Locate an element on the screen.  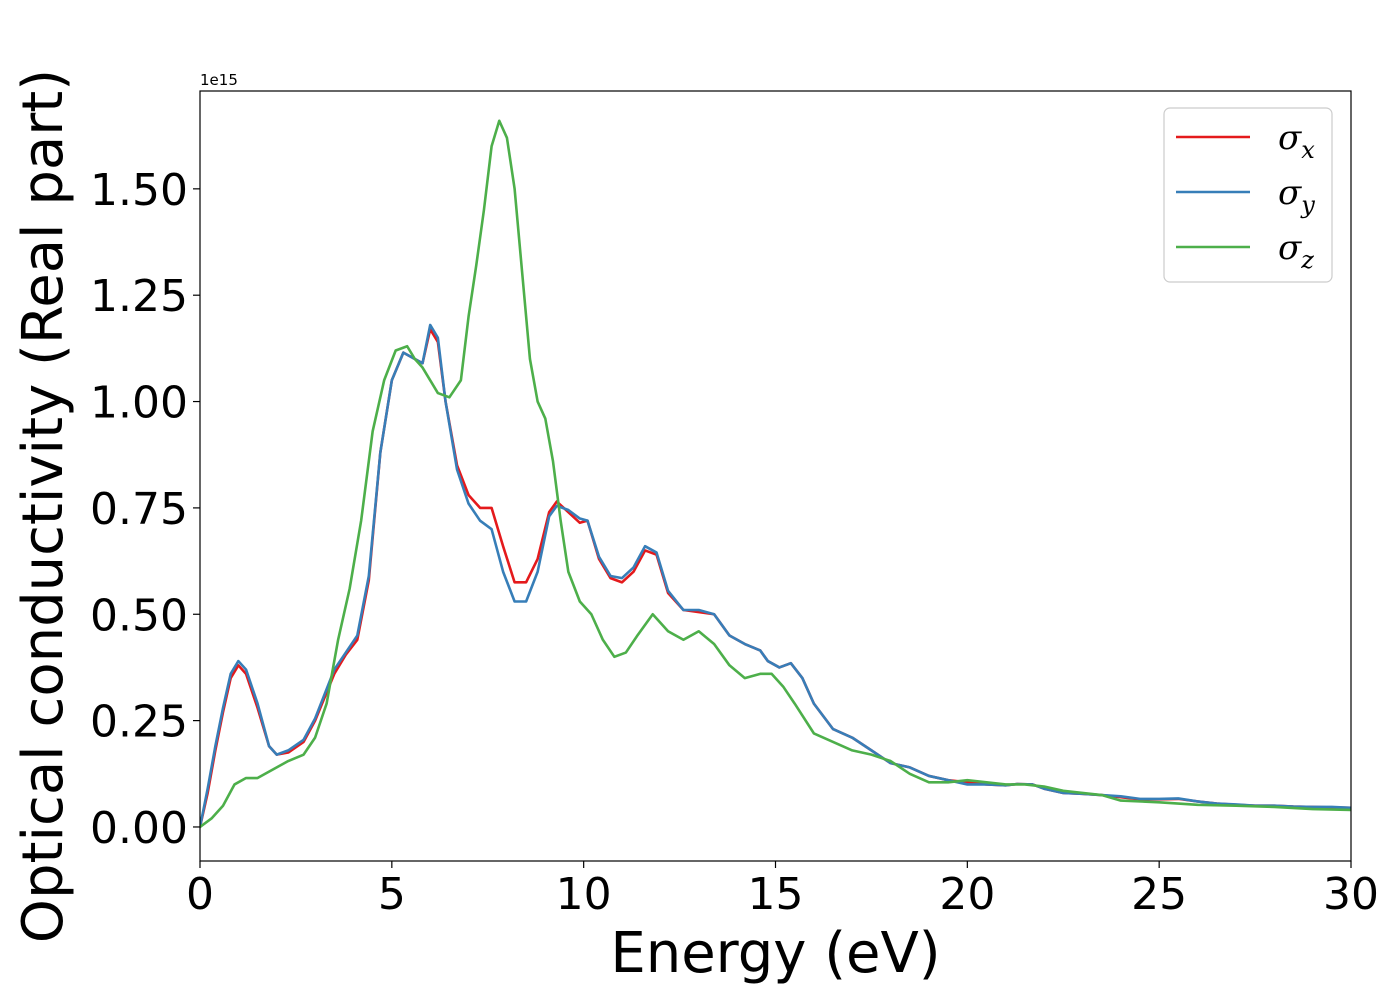
y-axis-ticks: 0.00 0.25 0.50 0.75 1.00 1.25 1.50 is located at coordinates (145, 509).